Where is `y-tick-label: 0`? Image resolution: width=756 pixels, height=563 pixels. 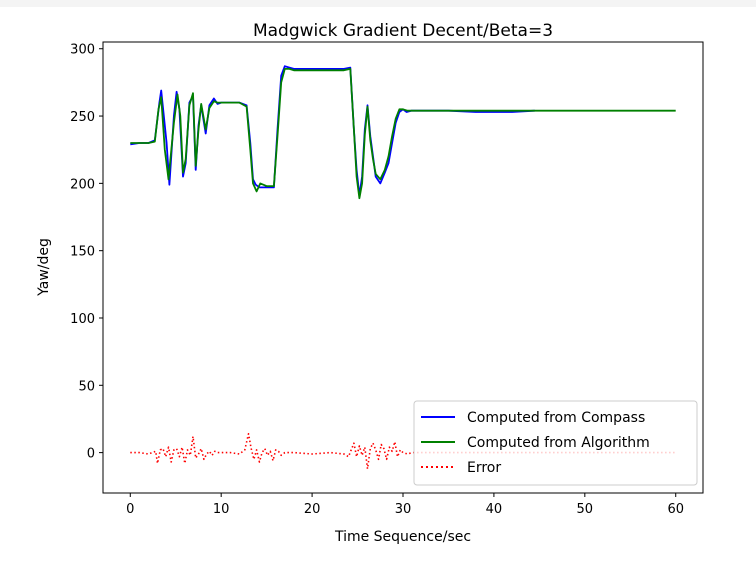 y-tick-label: 0 is located at coordinates (91, 454).